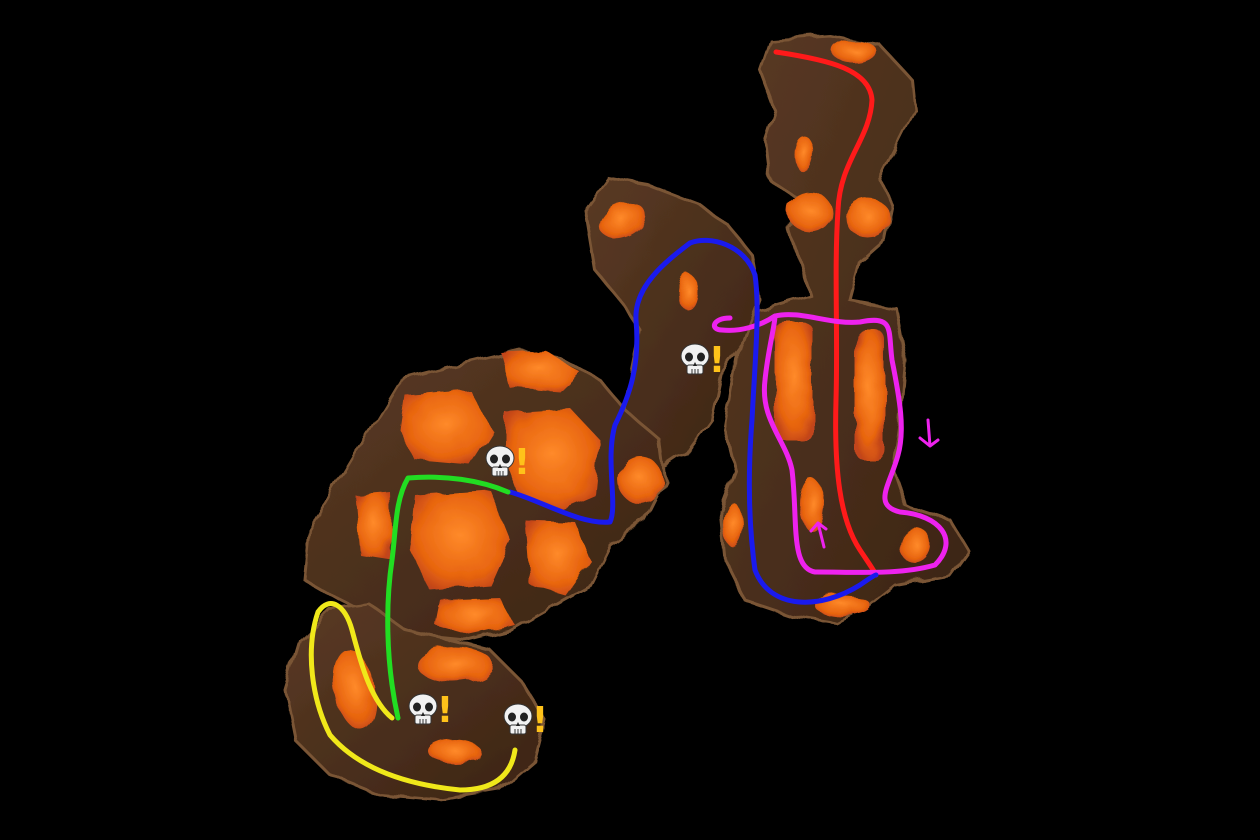 This screenshot has height=840, width=1260. I want to click on direction-arrows, so click(874, 483).